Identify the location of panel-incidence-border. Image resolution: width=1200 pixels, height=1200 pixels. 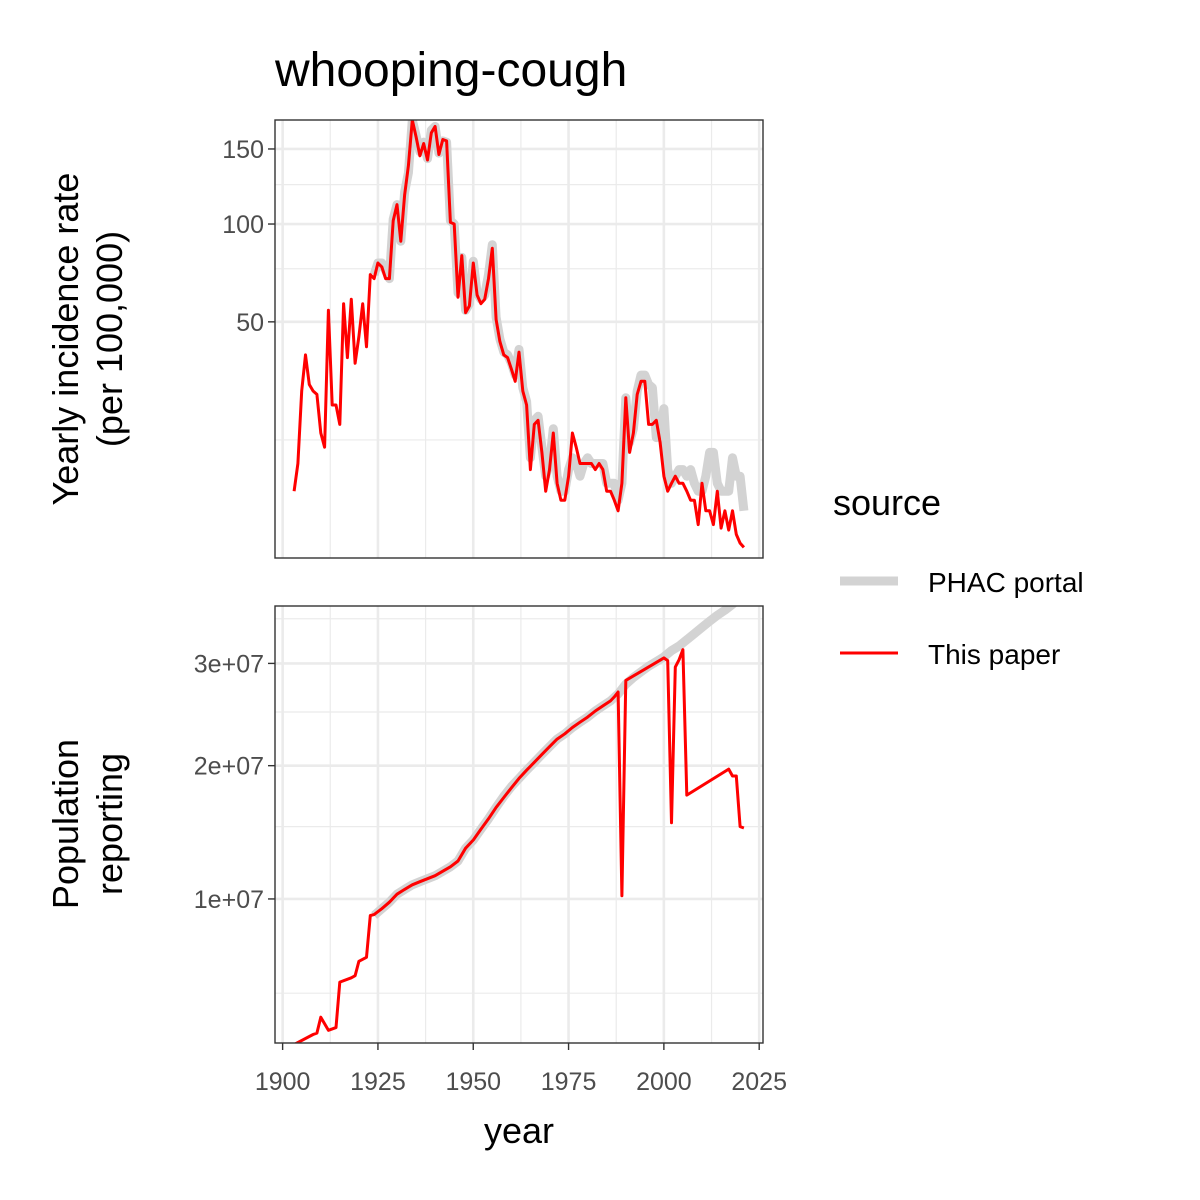
(519, 339).